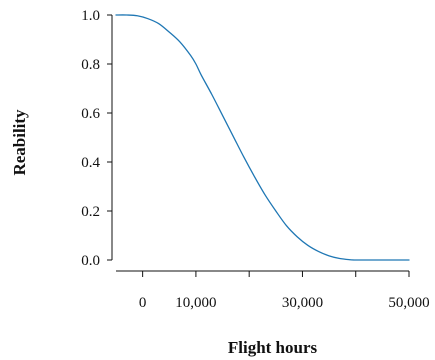 Image resolution: width=435 pixels, height=360 pixels. What do you see at coordinates (96, 138) in the screenshot?
I see `y-ticks: 0.0 0.2 0.4 0.6 0.8 1.0` at bounding box center [96, 138].